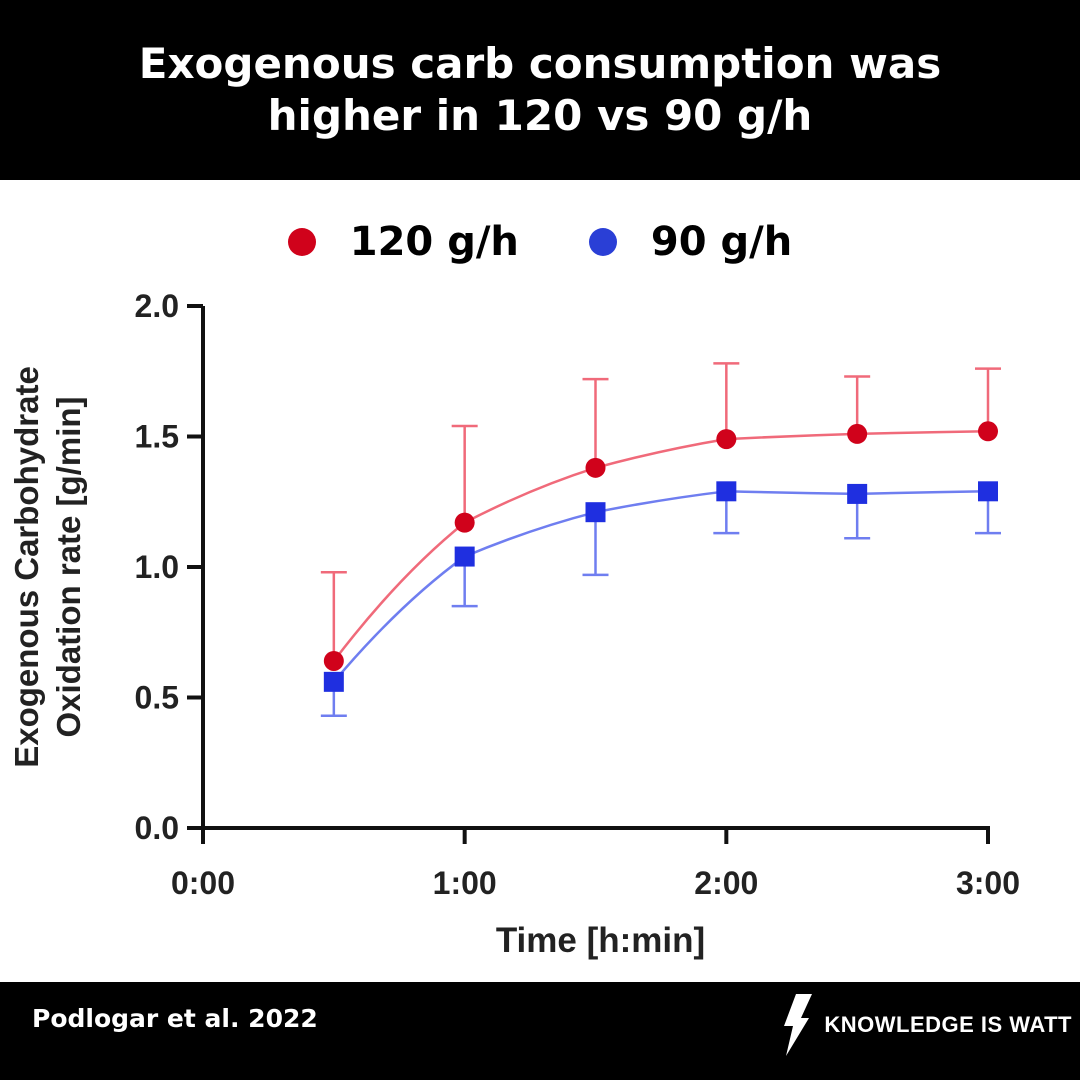 The height and width of the screenshot is (1080, 1080). Describe the element at coordinates (465, 883) in the screenshot. I see `x-tick-label: 1:00` at that location.